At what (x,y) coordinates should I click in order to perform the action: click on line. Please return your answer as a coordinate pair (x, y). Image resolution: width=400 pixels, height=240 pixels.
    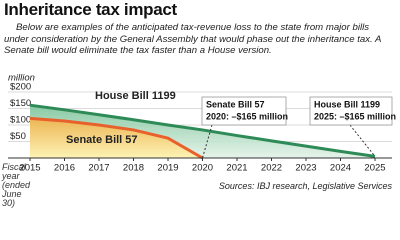
    Looking at the image, I should click on (116, 138).